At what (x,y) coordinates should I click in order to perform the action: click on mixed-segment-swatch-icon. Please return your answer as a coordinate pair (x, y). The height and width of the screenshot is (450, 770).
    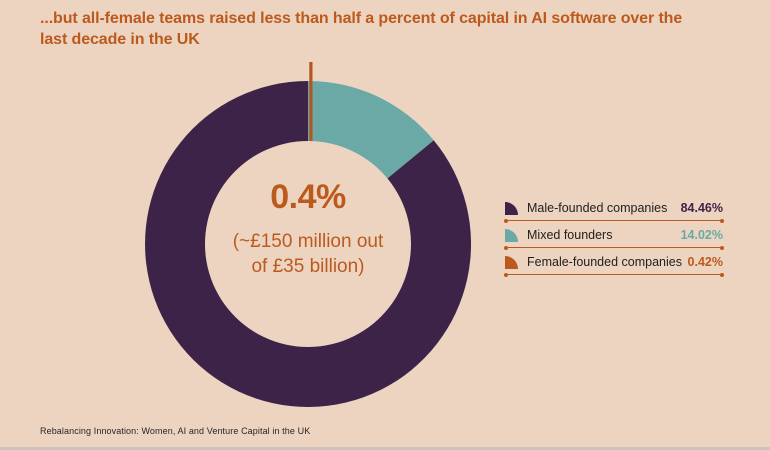
    Looking at the image, I should click on (511, 235).